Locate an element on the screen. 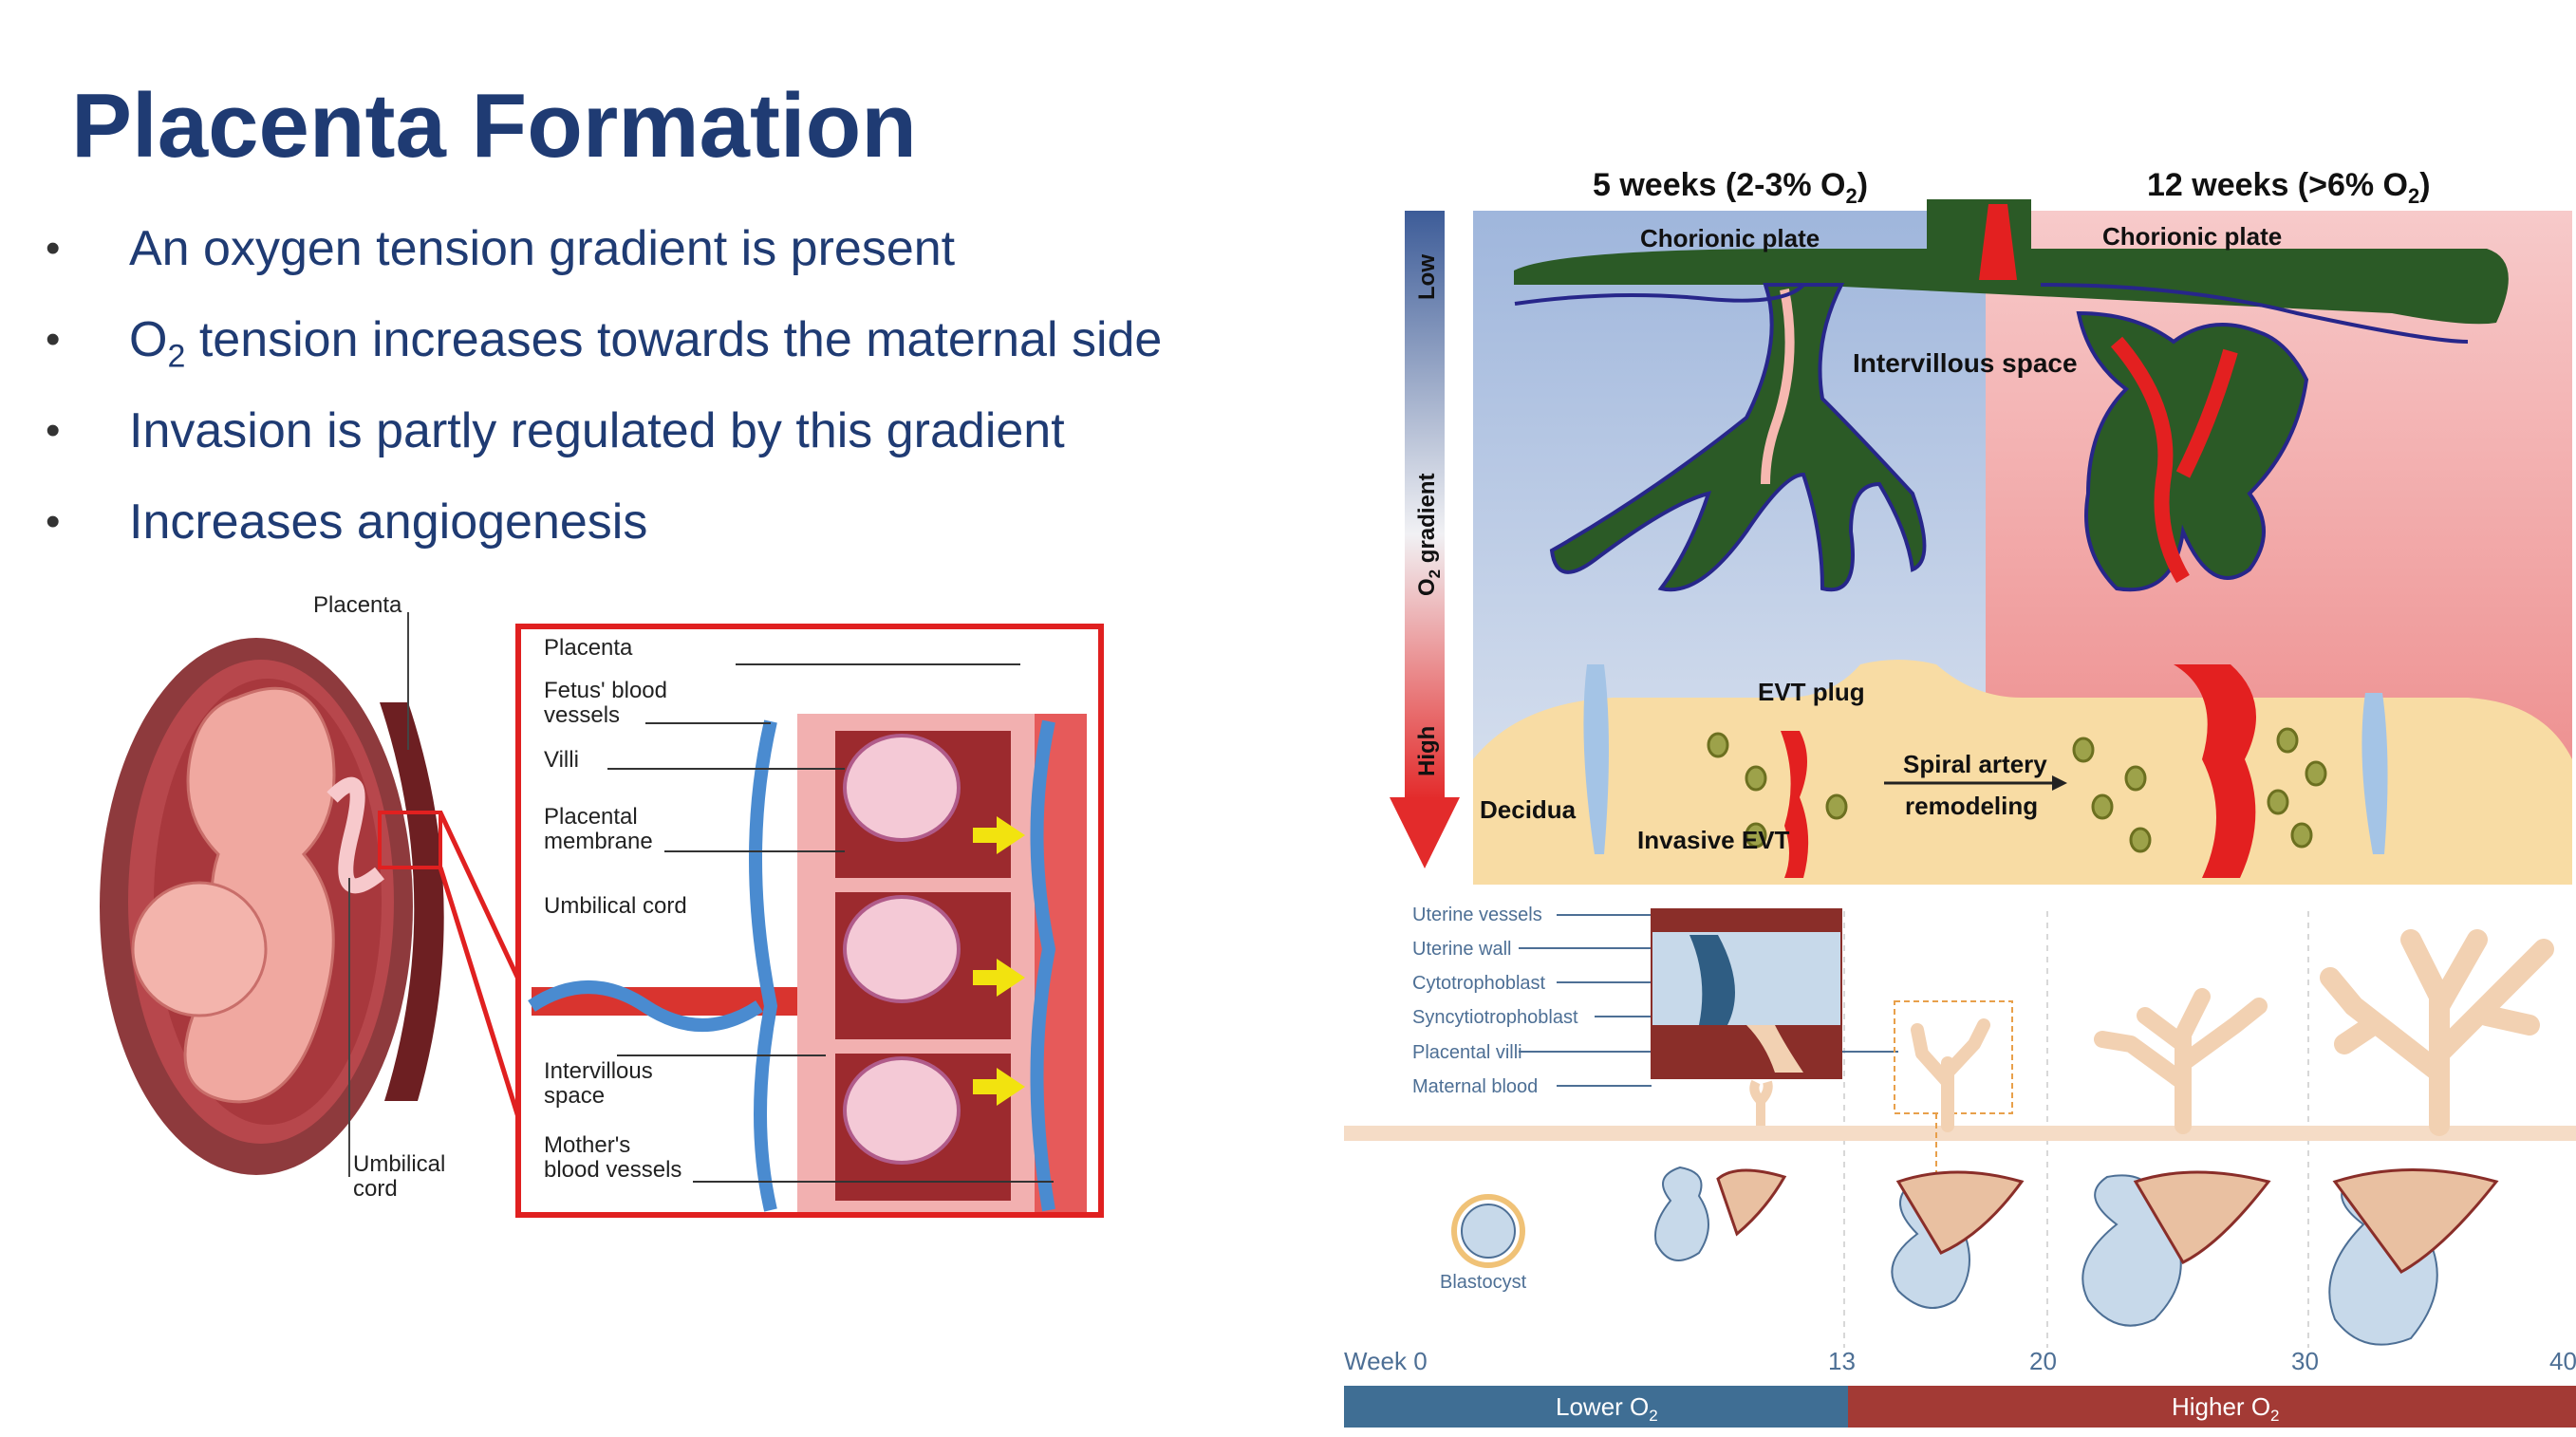  timeline-label-uterine-wall: Uterine wall is located at coordinates (1461, 949).